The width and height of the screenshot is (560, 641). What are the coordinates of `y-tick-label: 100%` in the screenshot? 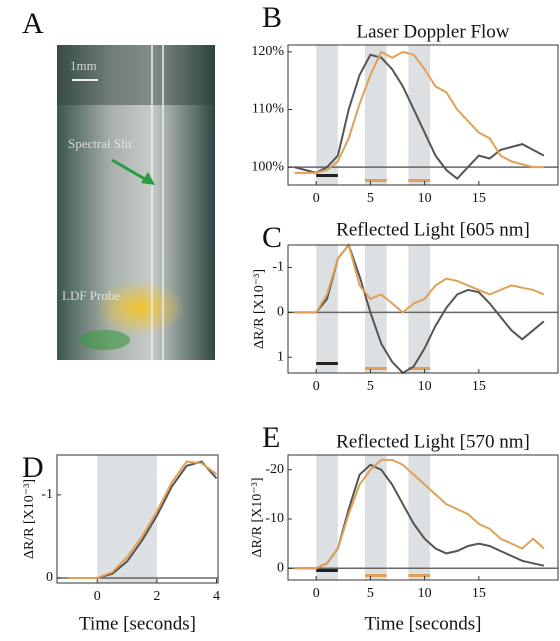 It's located at (267, 166).